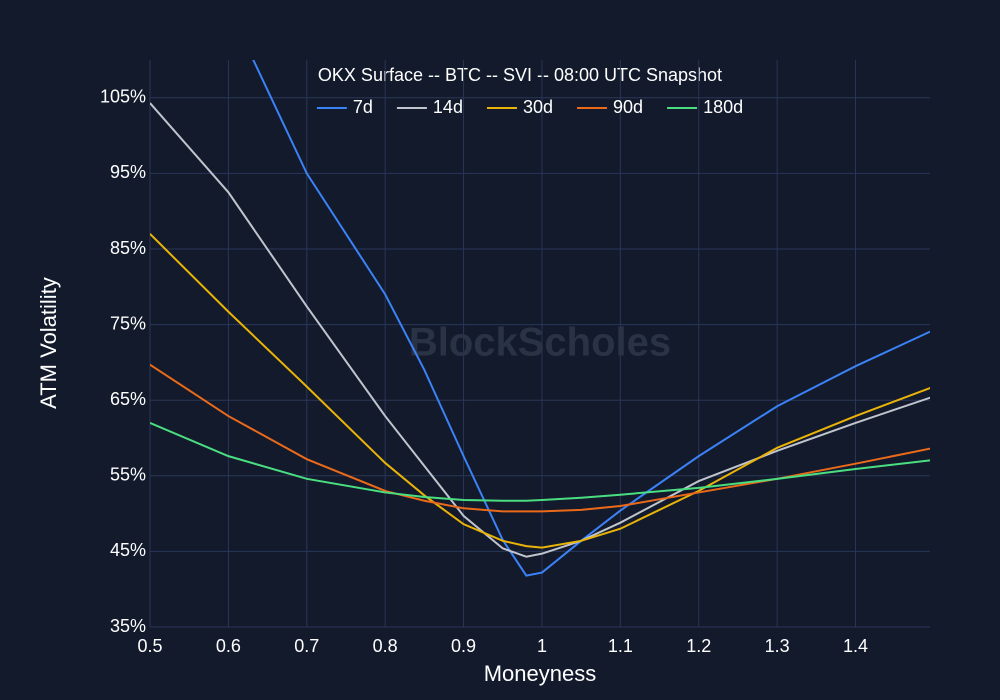 This screenshot has height=700, width=1000. Describe the element at coordinates (228, 646) in the screenshot. I see `x-tick-label: 0.6` at that location.